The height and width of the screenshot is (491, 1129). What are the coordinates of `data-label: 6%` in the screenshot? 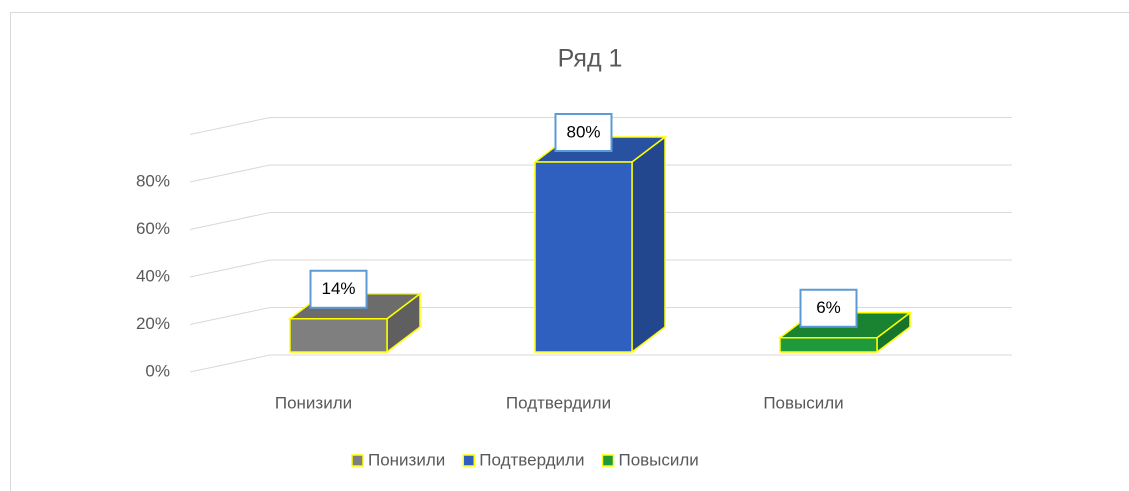 It's located at (828, 307).